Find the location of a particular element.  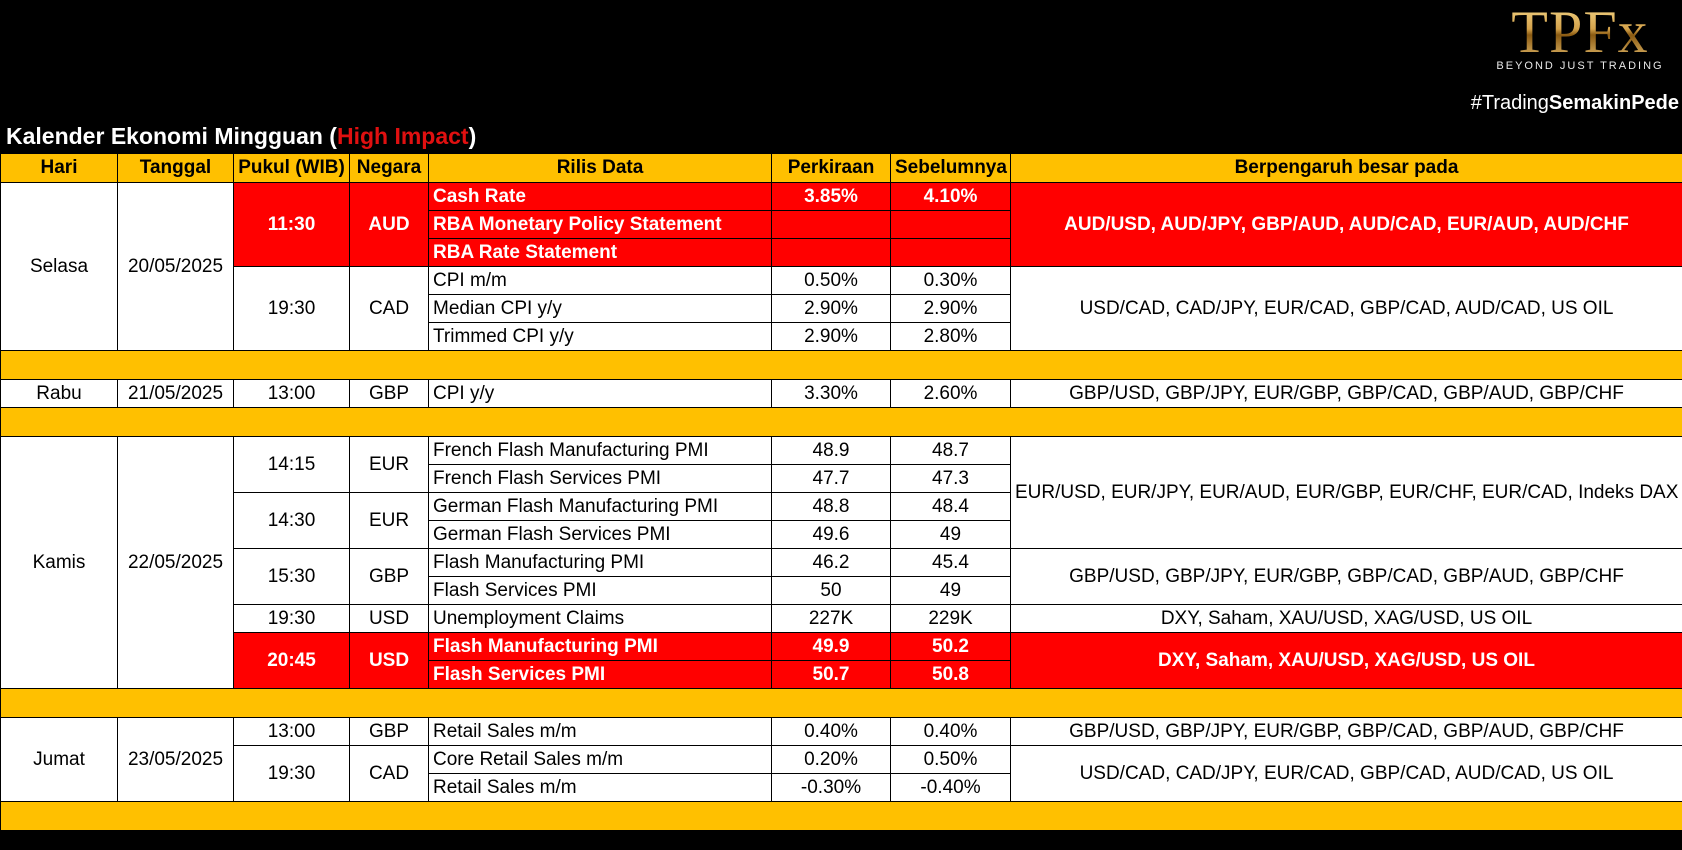

previous-cell: 229K is located at coordinates (950, 618).